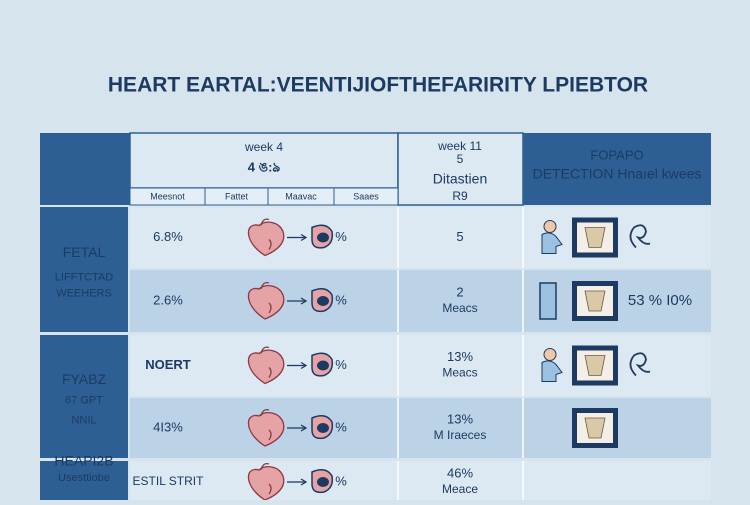 This screenshot has height=505, width=750. What do you see at coordinates (169, 481) in the screenshot?
I see `cell-value: ESTIL STRIT` at bounding box center [169, 481].